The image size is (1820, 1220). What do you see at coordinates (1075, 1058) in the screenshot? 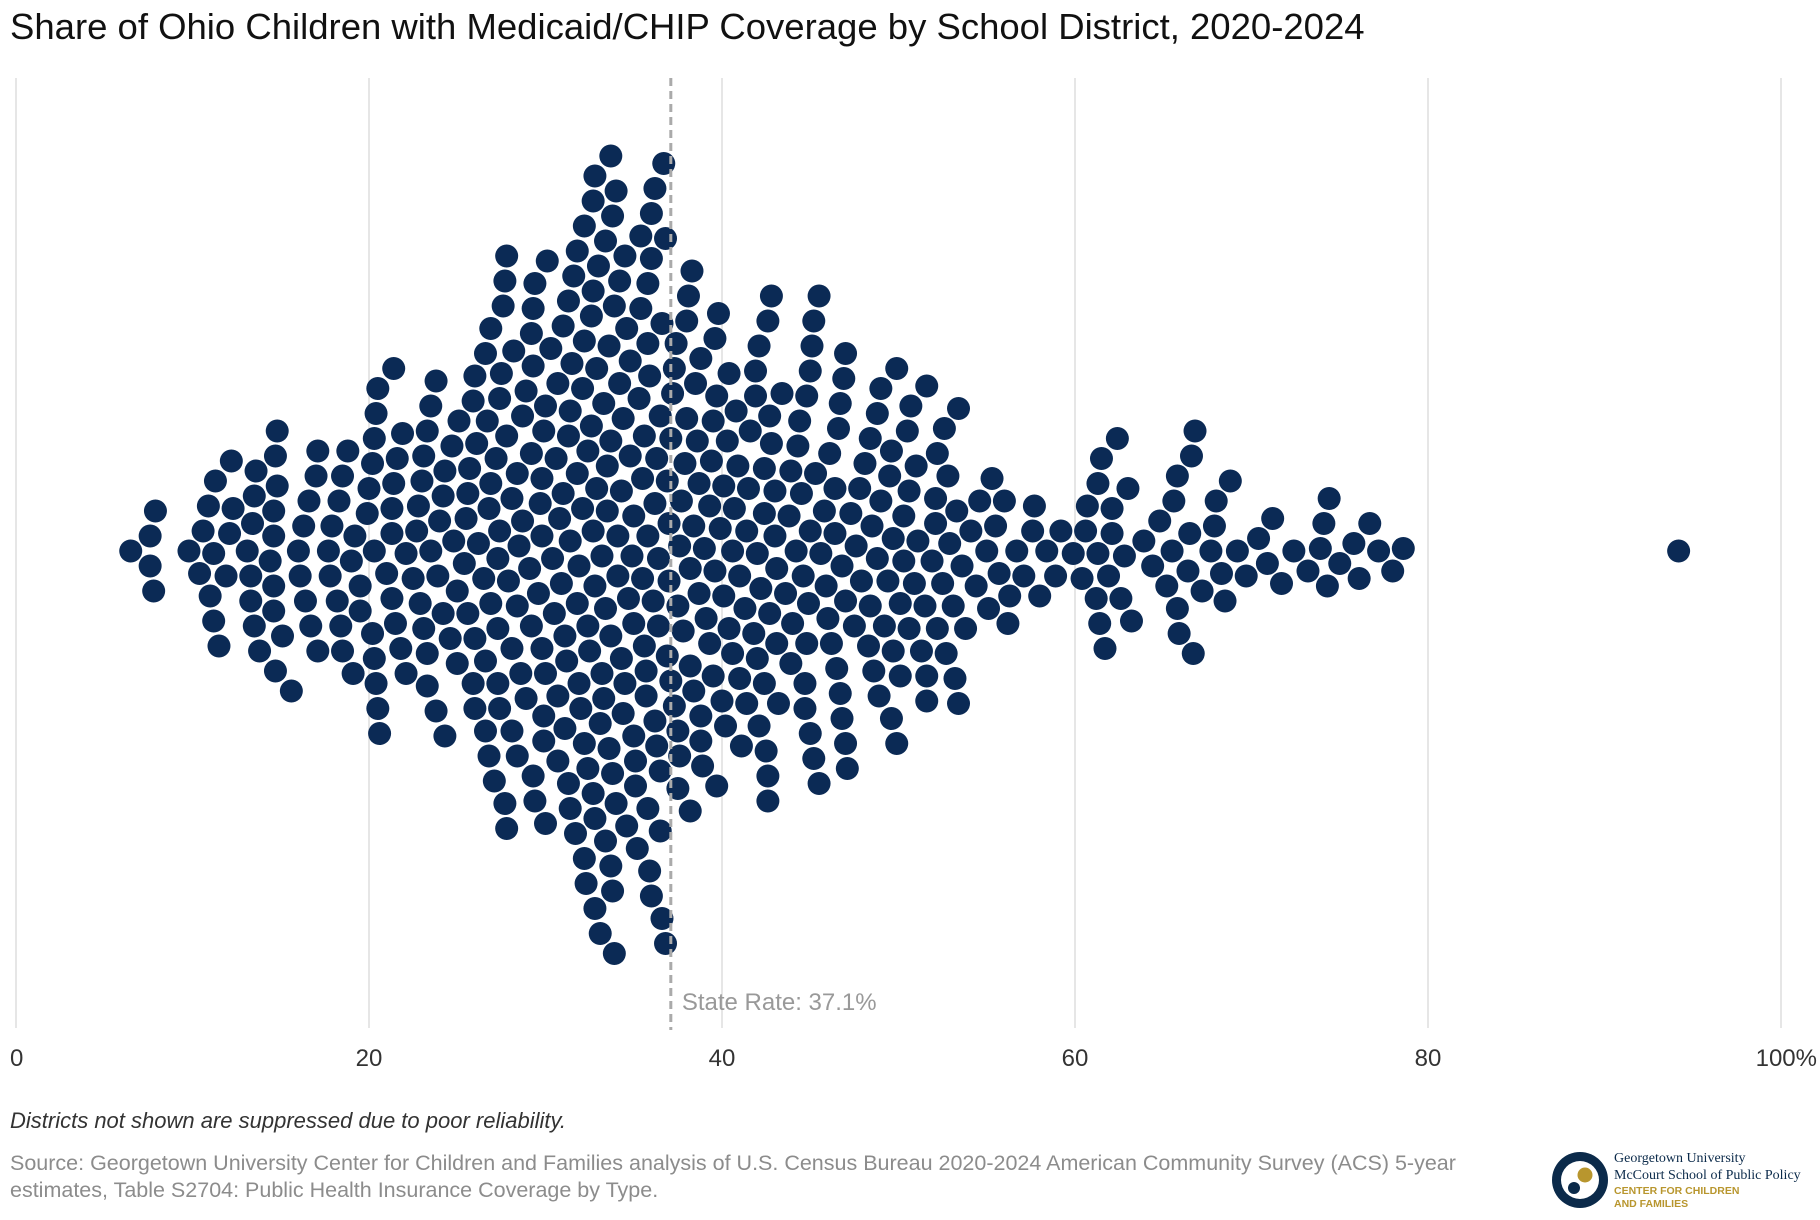
I see `x-tick-label-60: 60` at bounding box center [1075, 1058].